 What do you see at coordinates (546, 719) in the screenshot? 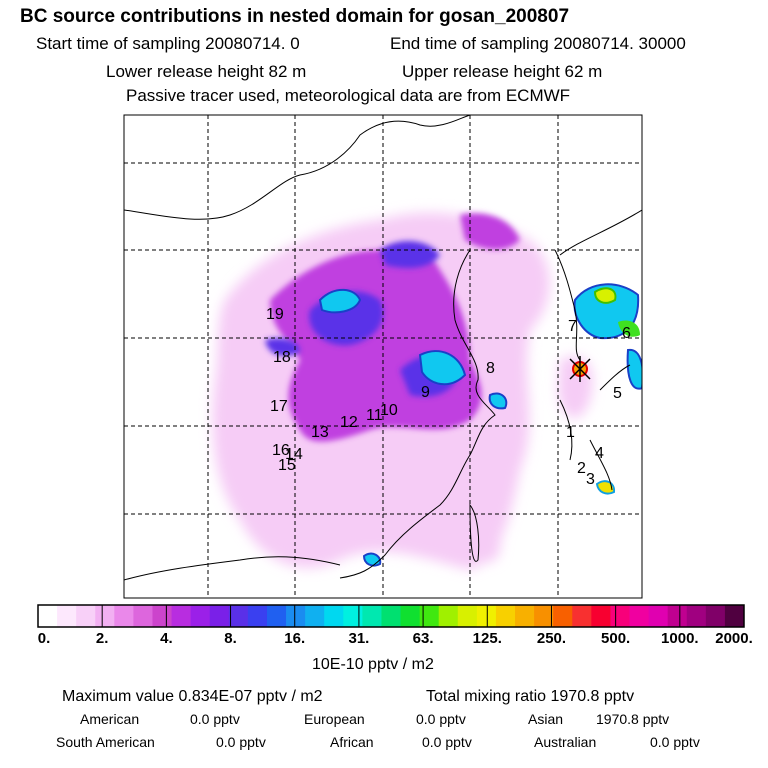
I see `region-name: Asian` at bounding box center [546, 719].